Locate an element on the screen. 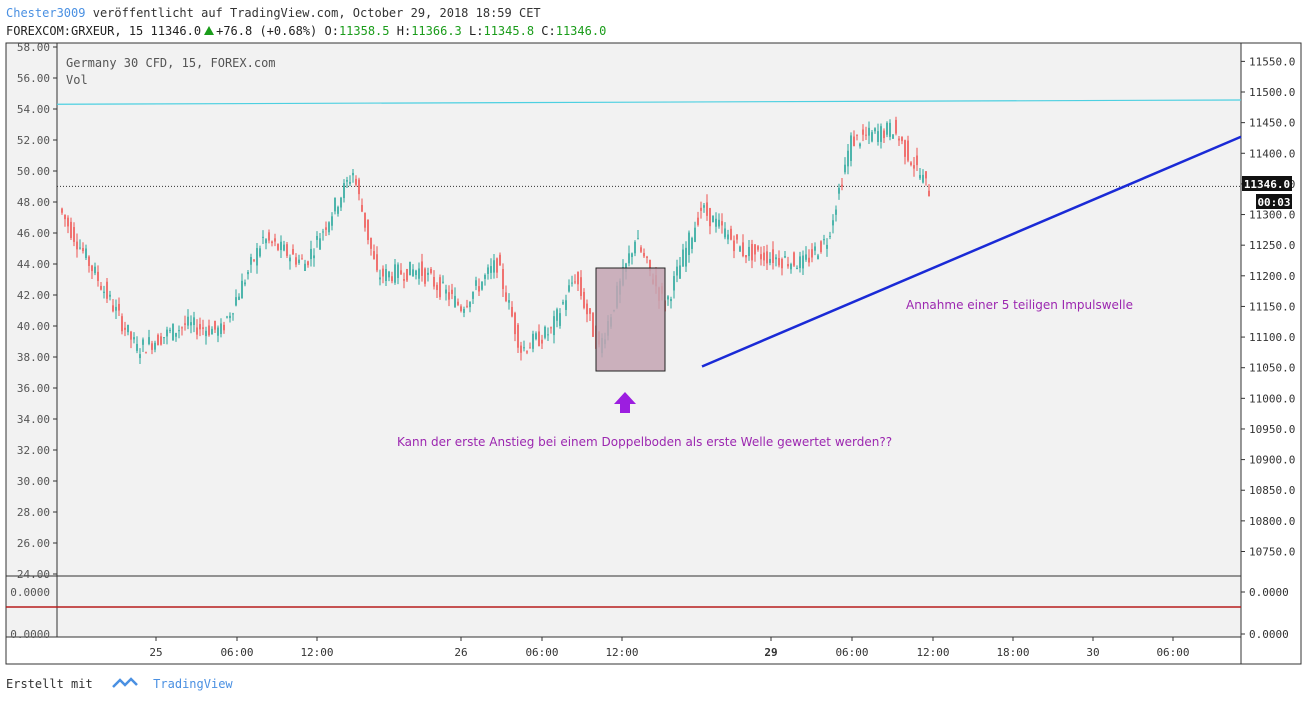  left-tick-label: 50.00 is located at coordinates (33, 171).